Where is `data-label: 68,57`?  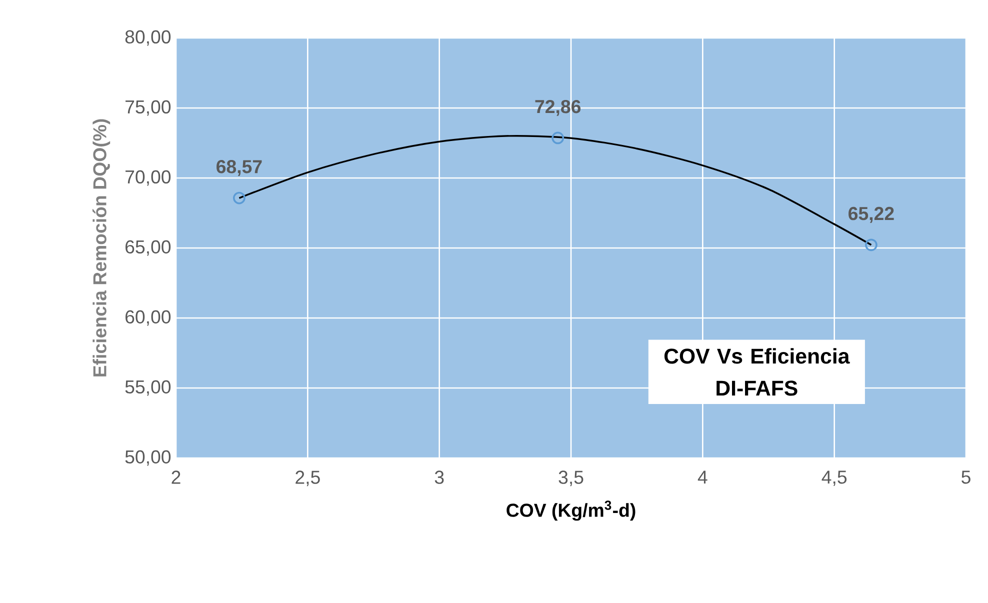 data-label: 68,57 is located at coordinates (239, 168).